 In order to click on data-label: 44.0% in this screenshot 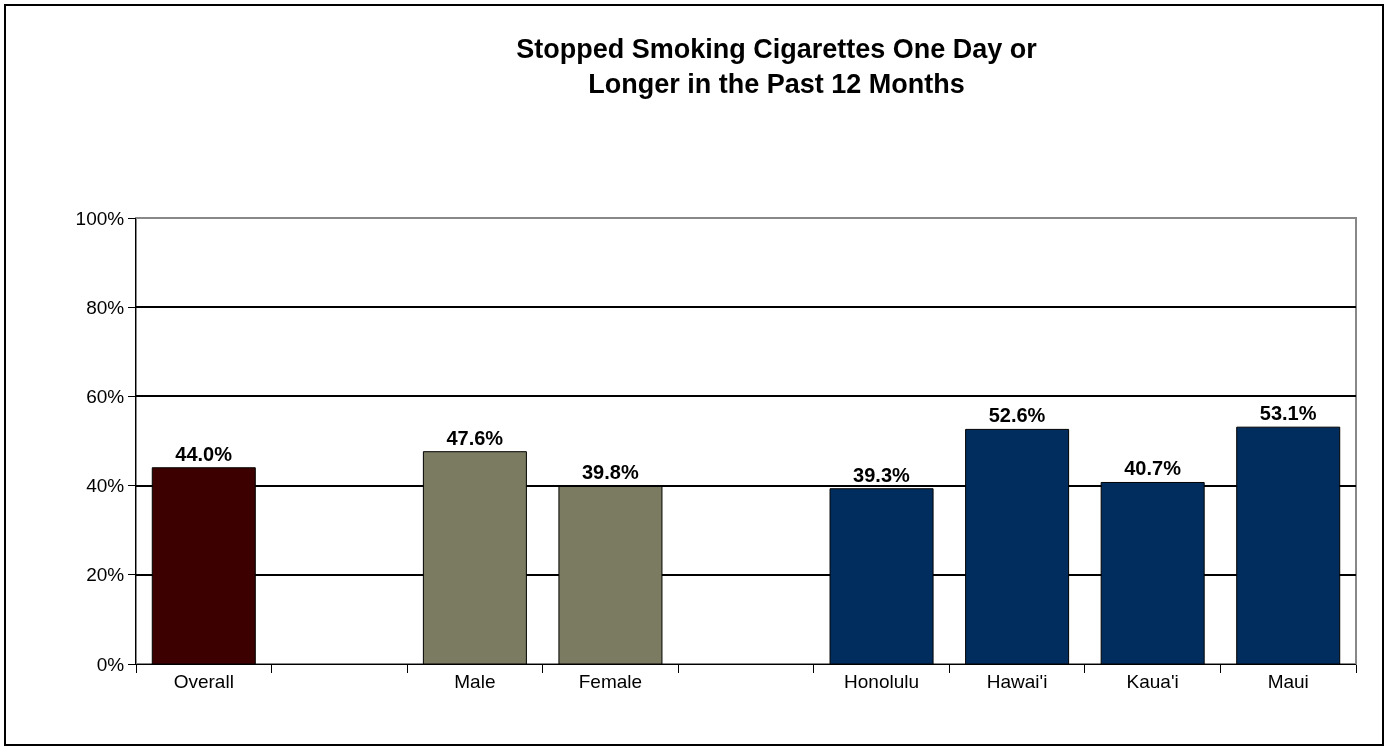, I will do `click(204, 453)`.